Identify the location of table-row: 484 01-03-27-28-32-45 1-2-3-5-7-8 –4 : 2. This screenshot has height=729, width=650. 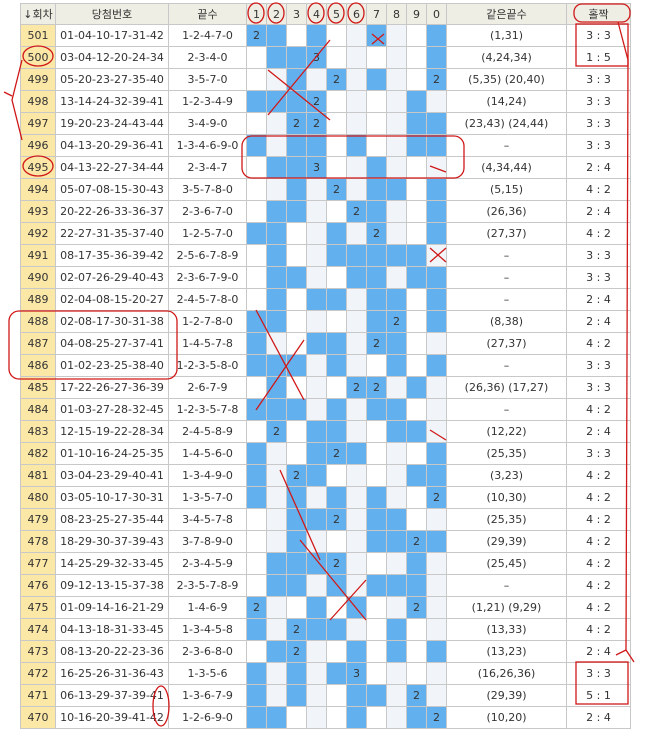
(326, 410).